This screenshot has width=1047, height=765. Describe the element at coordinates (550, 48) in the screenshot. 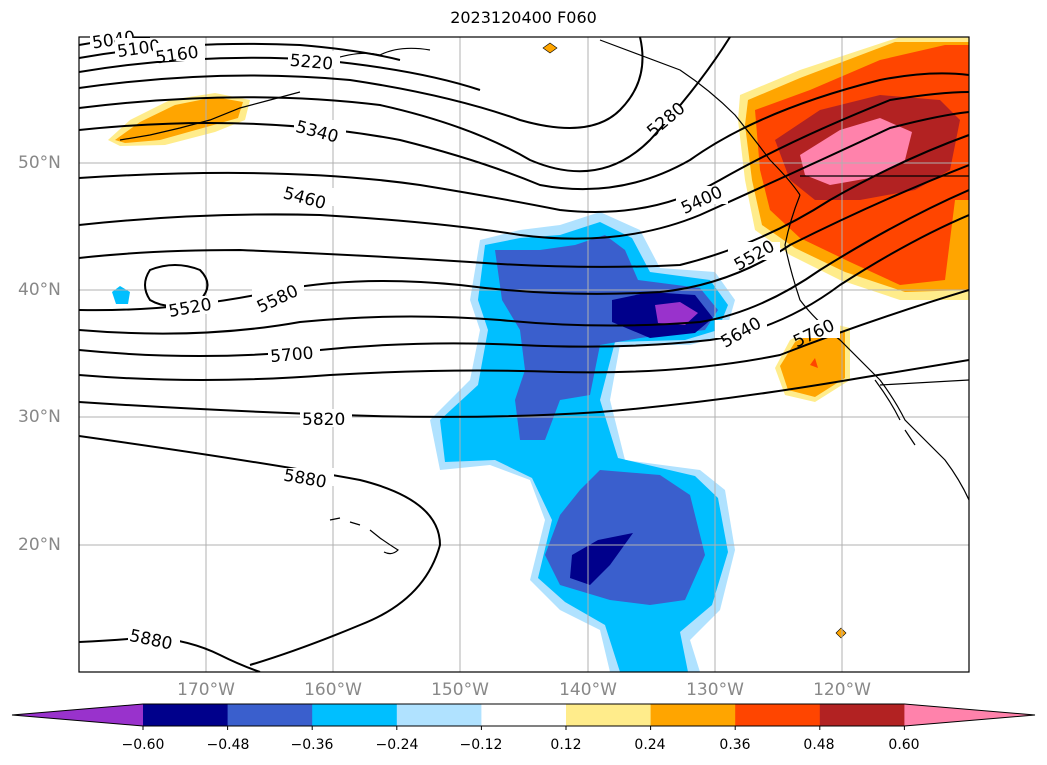

I see `small-positive-anomaly-north` at that location.